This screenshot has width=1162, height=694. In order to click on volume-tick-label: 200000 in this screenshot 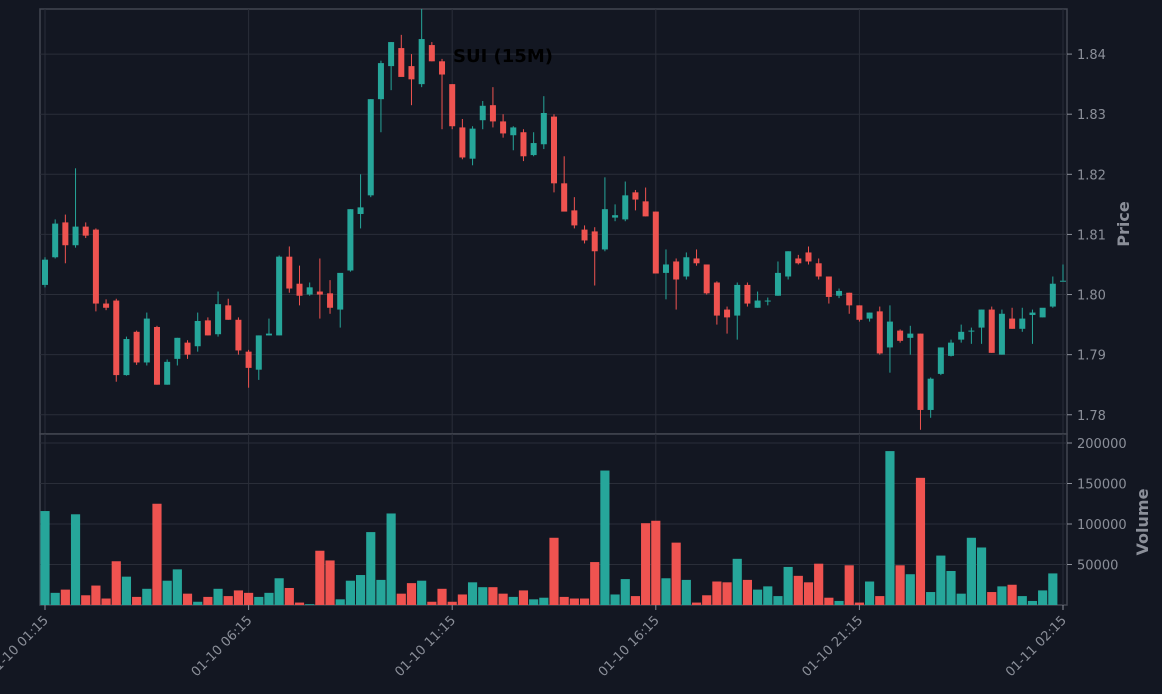, I will do `click(1102, 444)`.